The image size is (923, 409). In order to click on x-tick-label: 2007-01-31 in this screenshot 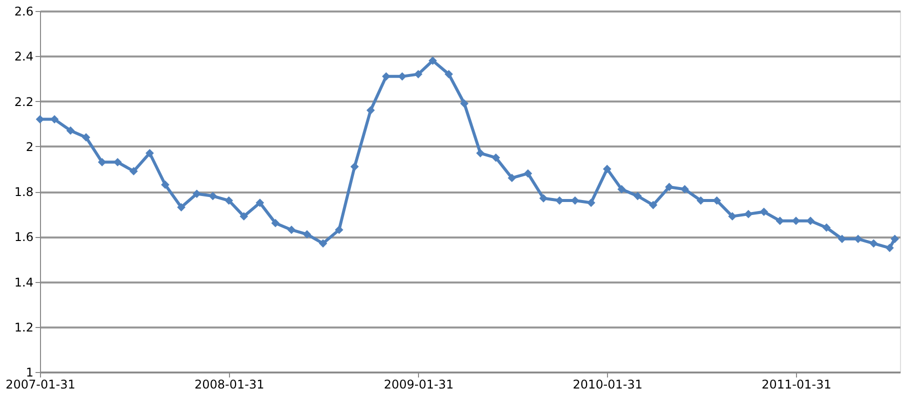, I will do `click(41, 385)`.